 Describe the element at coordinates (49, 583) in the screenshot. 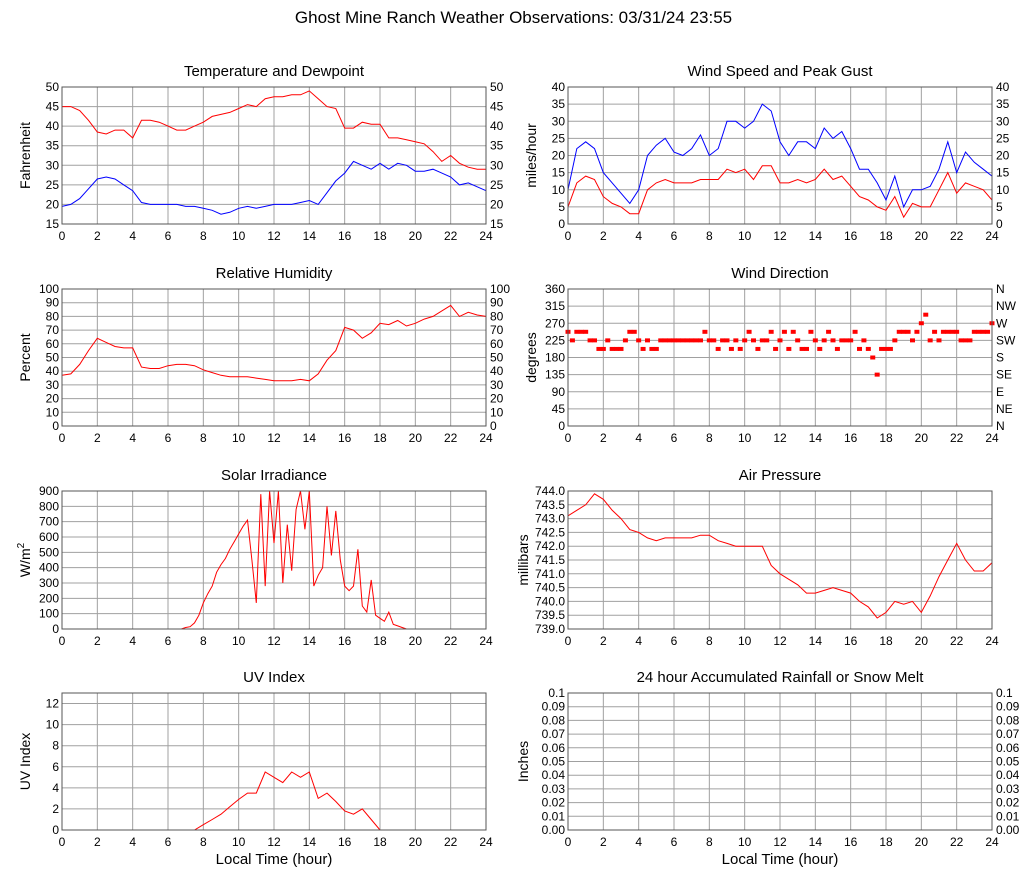

I see `y-tick-label: 300` at that location.